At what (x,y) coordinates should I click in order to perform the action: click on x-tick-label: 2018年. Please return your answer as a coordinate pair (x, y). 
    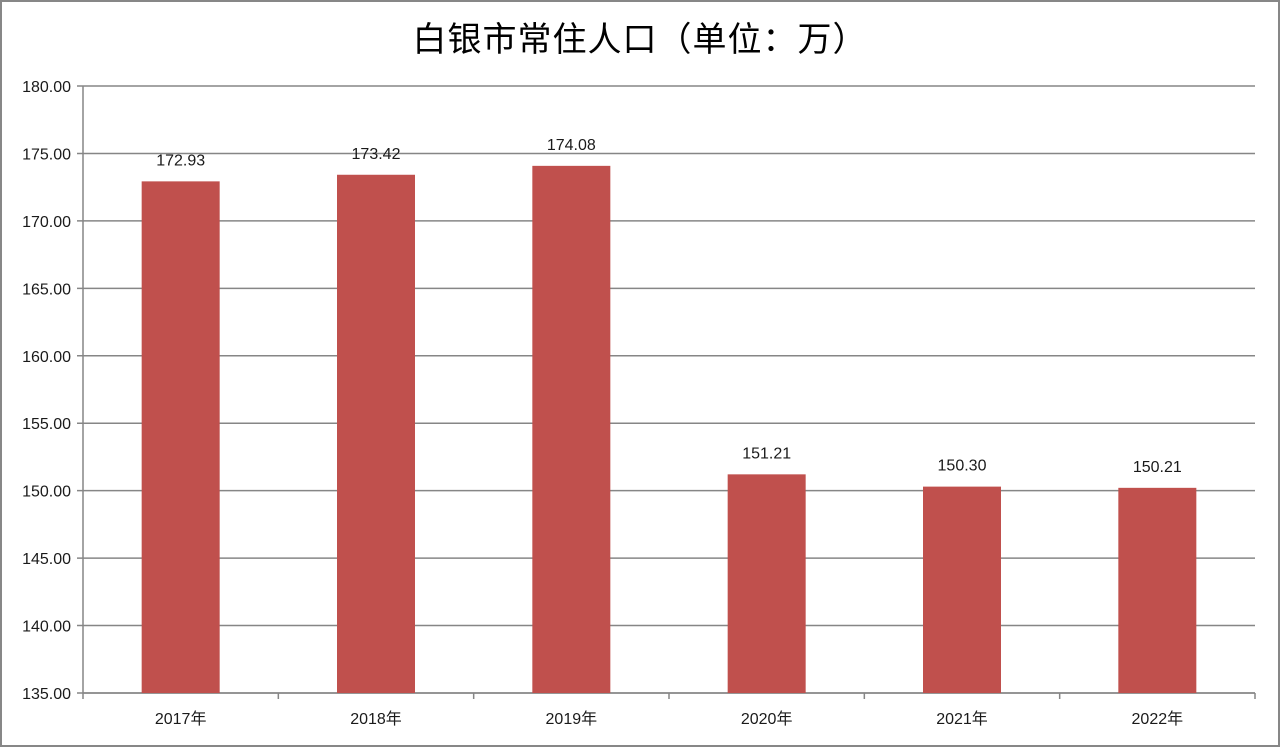
    Looking at the image, I should click on (376, 719).